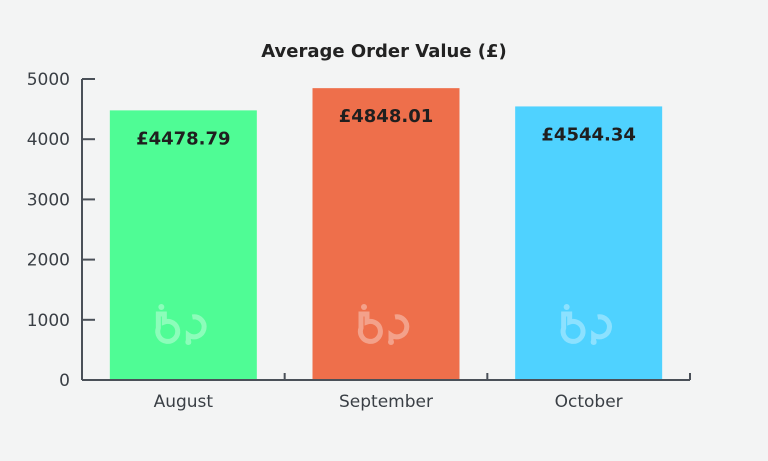 This screenshot has width=768, height=461. I want to click on y-tick-label-2000: 2000, so click(48, 261).